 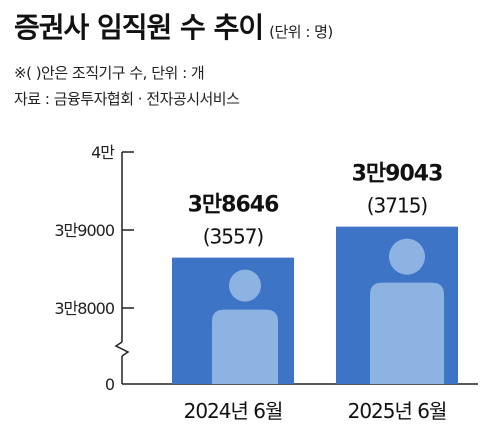 What do you see at coordinates (84, 308) in the screenshot?
I see `y-tick-label: 3만8000` at bounding box center [84, 308].